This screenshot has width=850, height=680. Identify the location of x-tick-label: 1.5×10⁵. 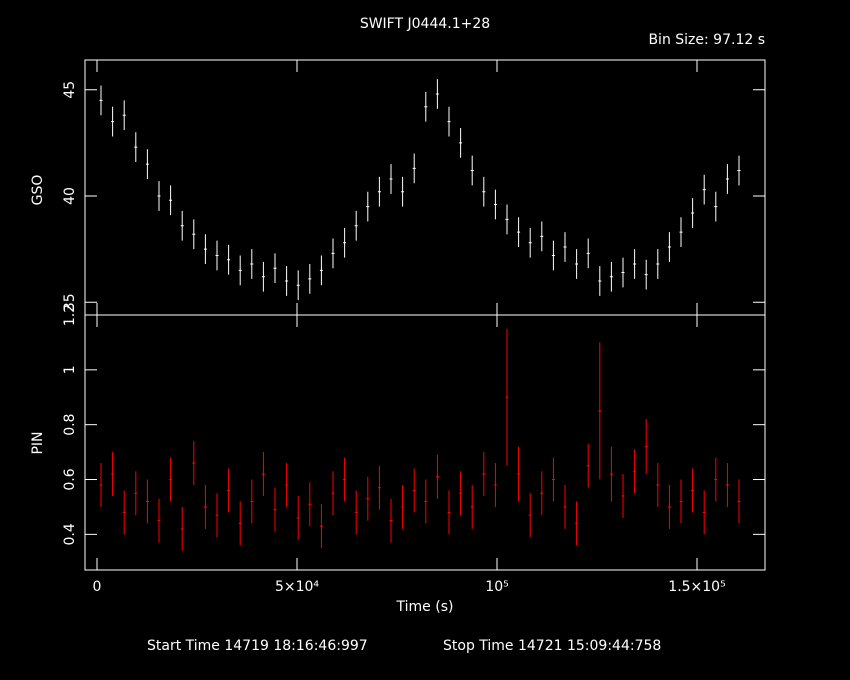
(696, 587).